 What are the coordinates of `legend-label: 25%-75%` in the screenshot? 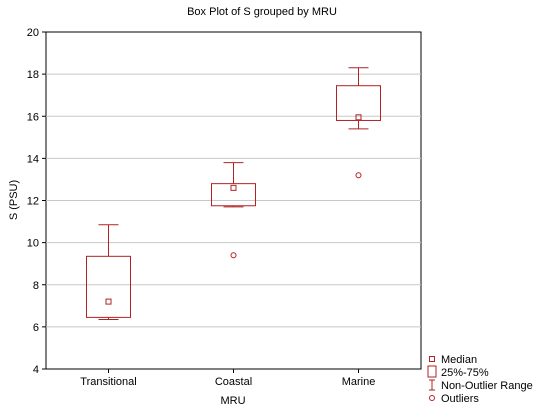 It's located at (465, 373).